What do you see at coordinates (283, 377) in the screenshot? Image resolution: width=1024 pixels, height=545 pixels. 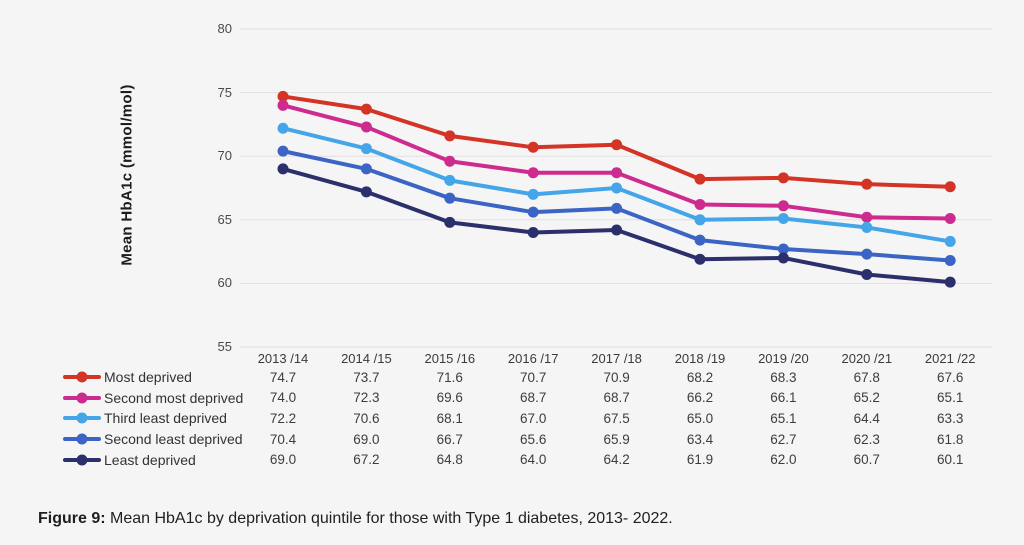 I see `table-cell: 74.7` at bounding box center [283, 377].